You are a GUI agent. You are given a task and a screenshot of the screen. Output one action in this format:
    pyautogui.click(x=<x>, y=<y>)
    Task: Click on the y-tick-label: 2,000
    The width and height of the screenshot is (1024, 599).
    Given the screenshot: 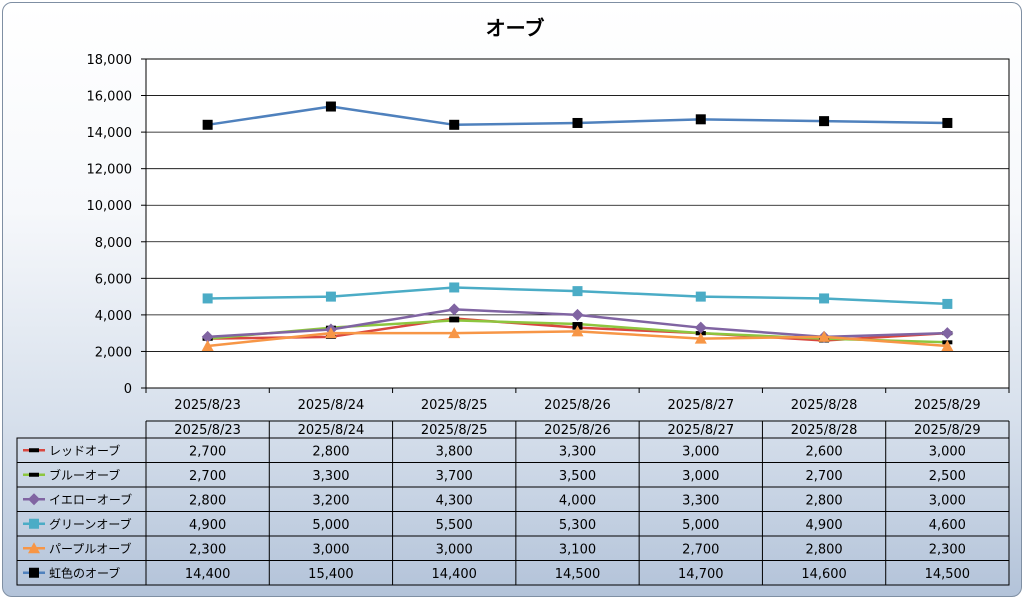 What is the action you would take?
    pyautogui.click(x=113, y=352)
    